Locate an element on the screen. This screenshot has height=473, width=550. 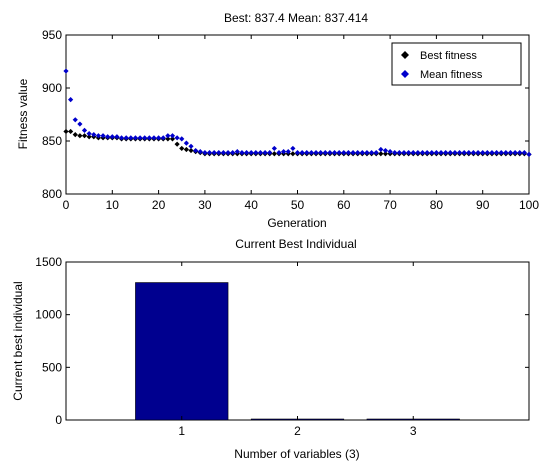
legend-best-fitness-label: Best fitness is located at coordinates (448, 56).